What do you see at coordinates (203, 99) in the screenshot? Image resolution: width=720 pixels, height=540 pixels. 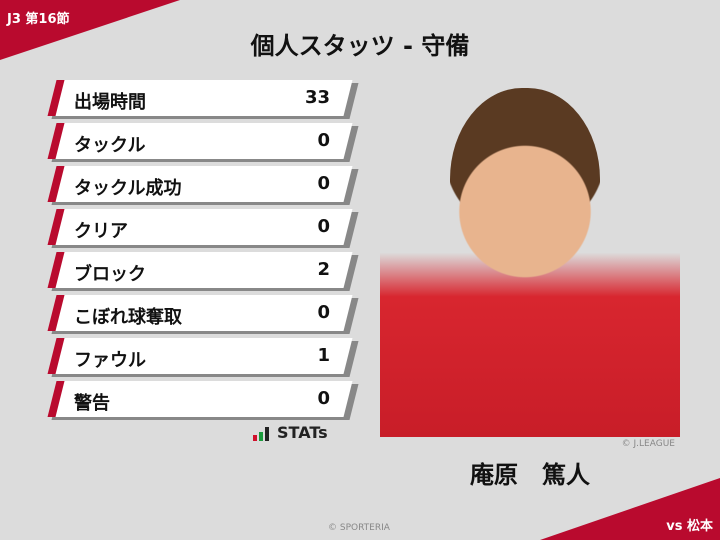 I see `stat-row: 出場時間 33` at bounding box center [203, 99].